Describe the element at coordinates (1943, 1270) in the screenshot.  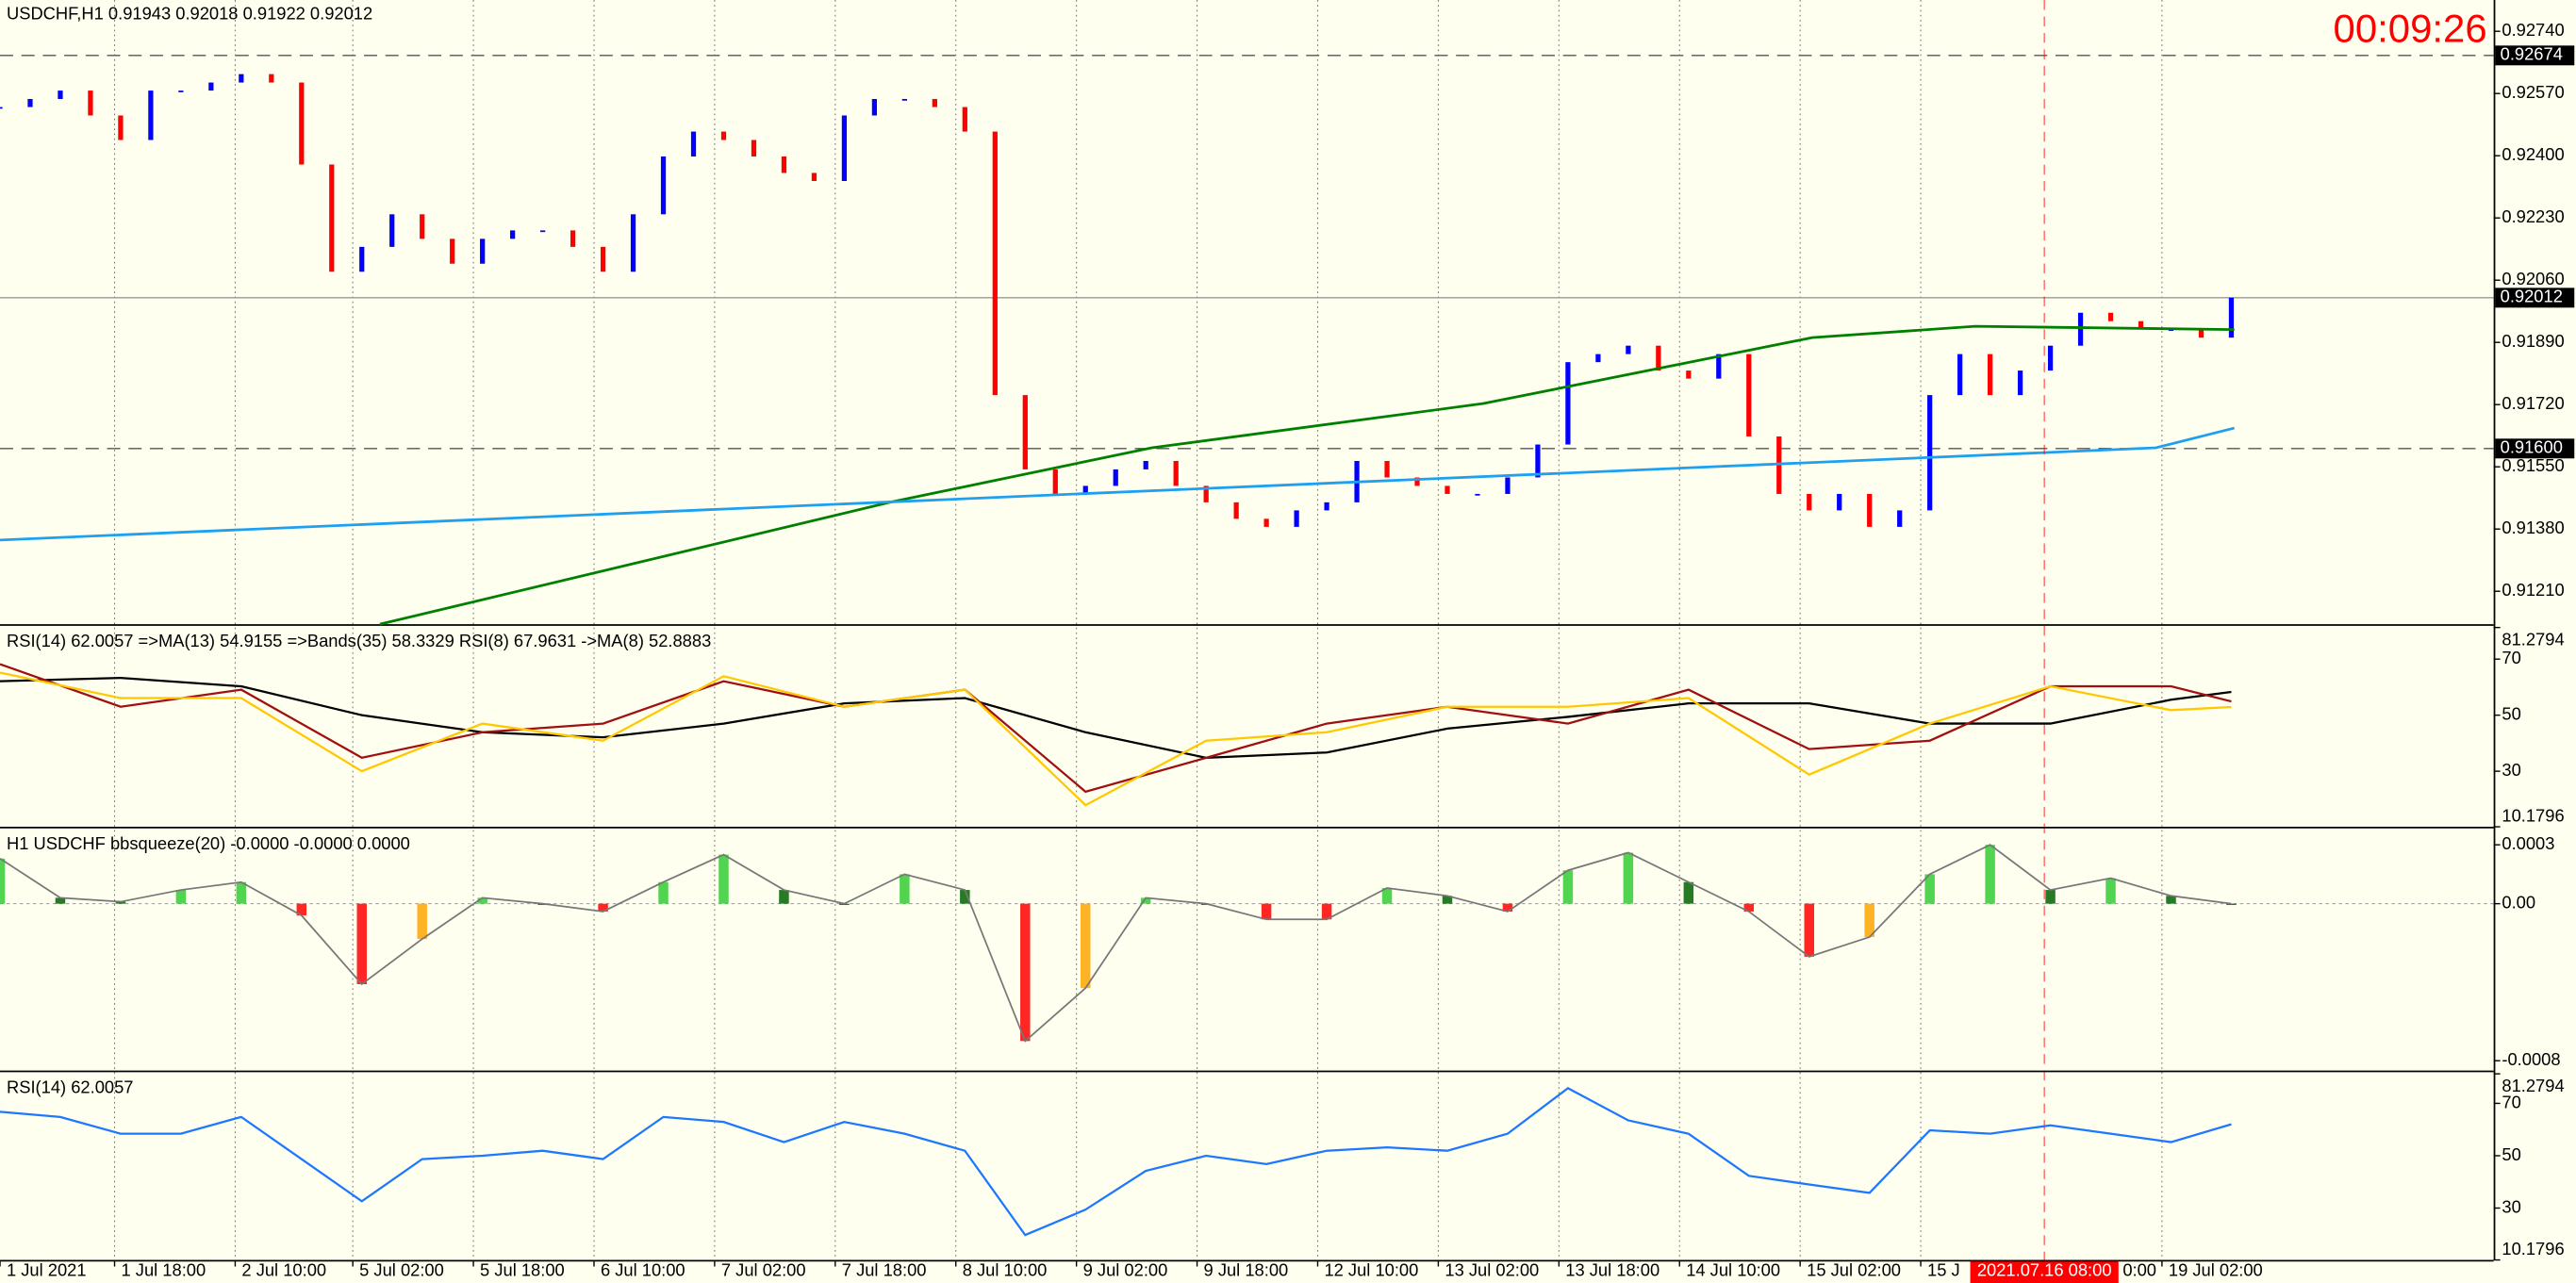
I see `x-tick-label: 15 J` at that location.